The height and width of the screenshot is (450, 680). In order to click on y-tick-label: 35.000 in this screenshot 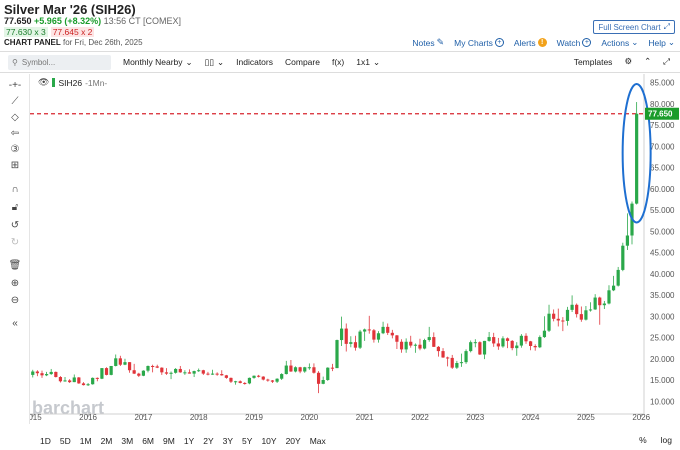, I will do `click(662, 295)`.